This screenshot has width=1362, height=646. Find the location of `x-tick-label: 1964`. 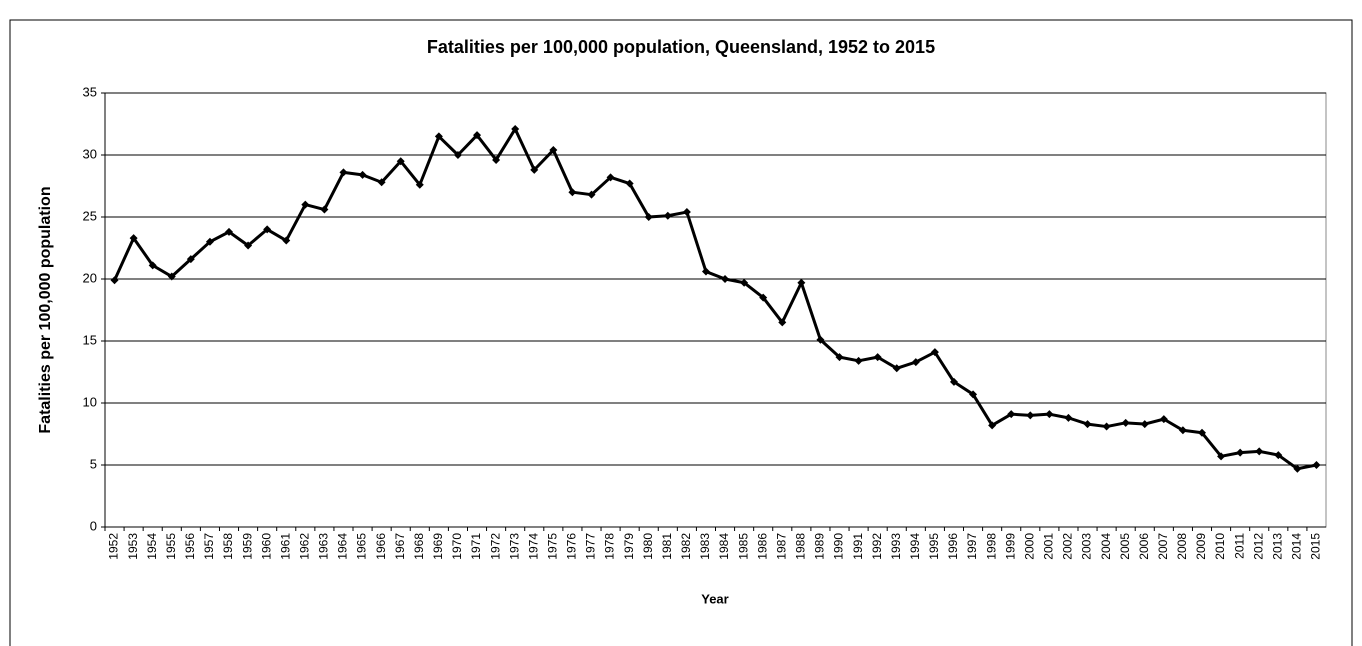

x-tick-label: 1964 is located at coordinates (343, 546).